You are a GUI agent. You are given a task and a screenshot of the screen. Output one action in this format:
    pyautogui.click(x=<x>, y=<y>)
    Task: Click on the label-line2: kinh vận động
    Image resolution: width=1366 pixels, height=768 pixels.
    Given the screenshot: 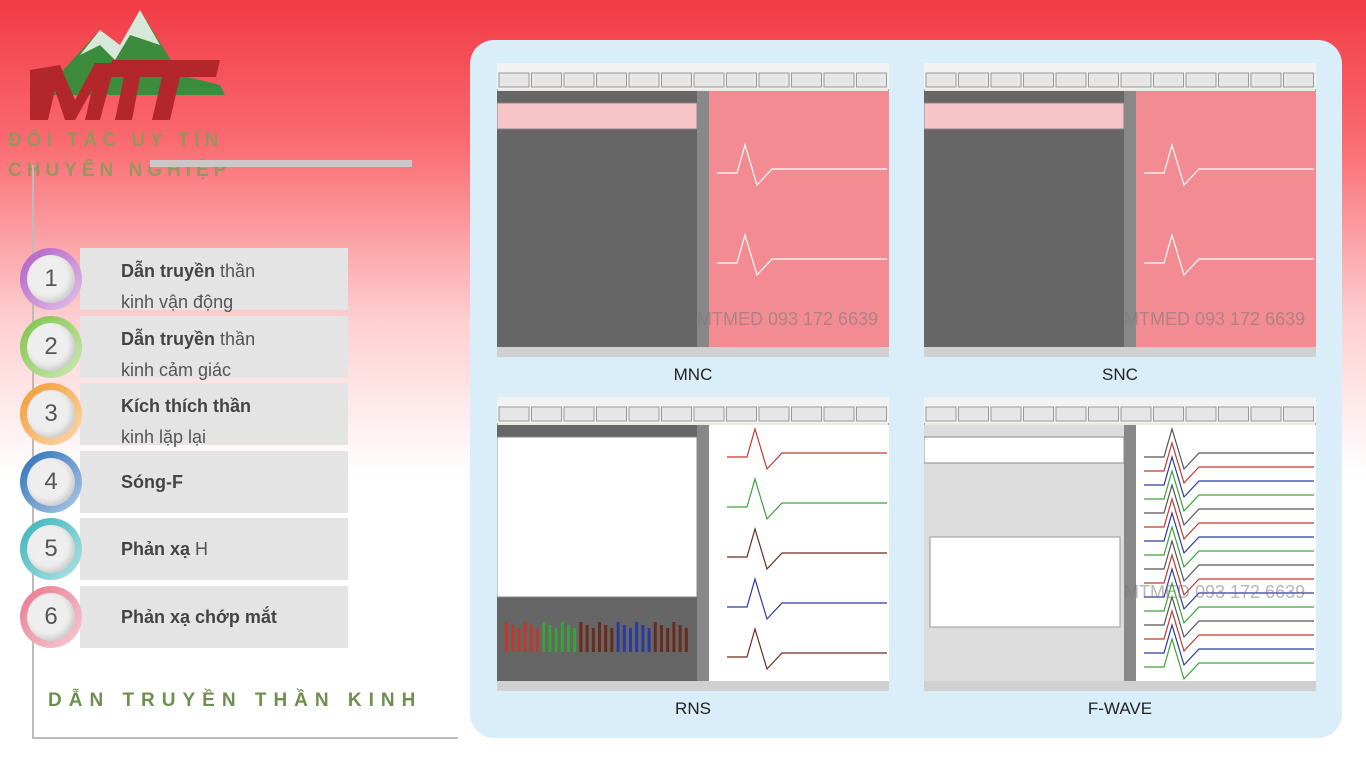 What is the action you would take?
    pyautogui.click(x=177, y=302)
    